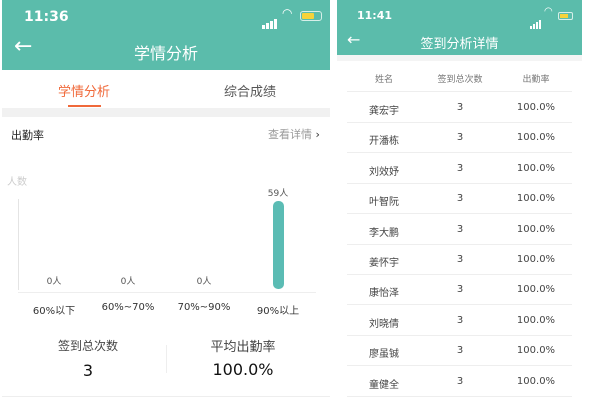 The width and height of the screenshot is (600, 400). What do you see at coordinates (384, 233) in the screenshot?
I see `cell-name: 李大鹏` at bounding box center [384, 233].